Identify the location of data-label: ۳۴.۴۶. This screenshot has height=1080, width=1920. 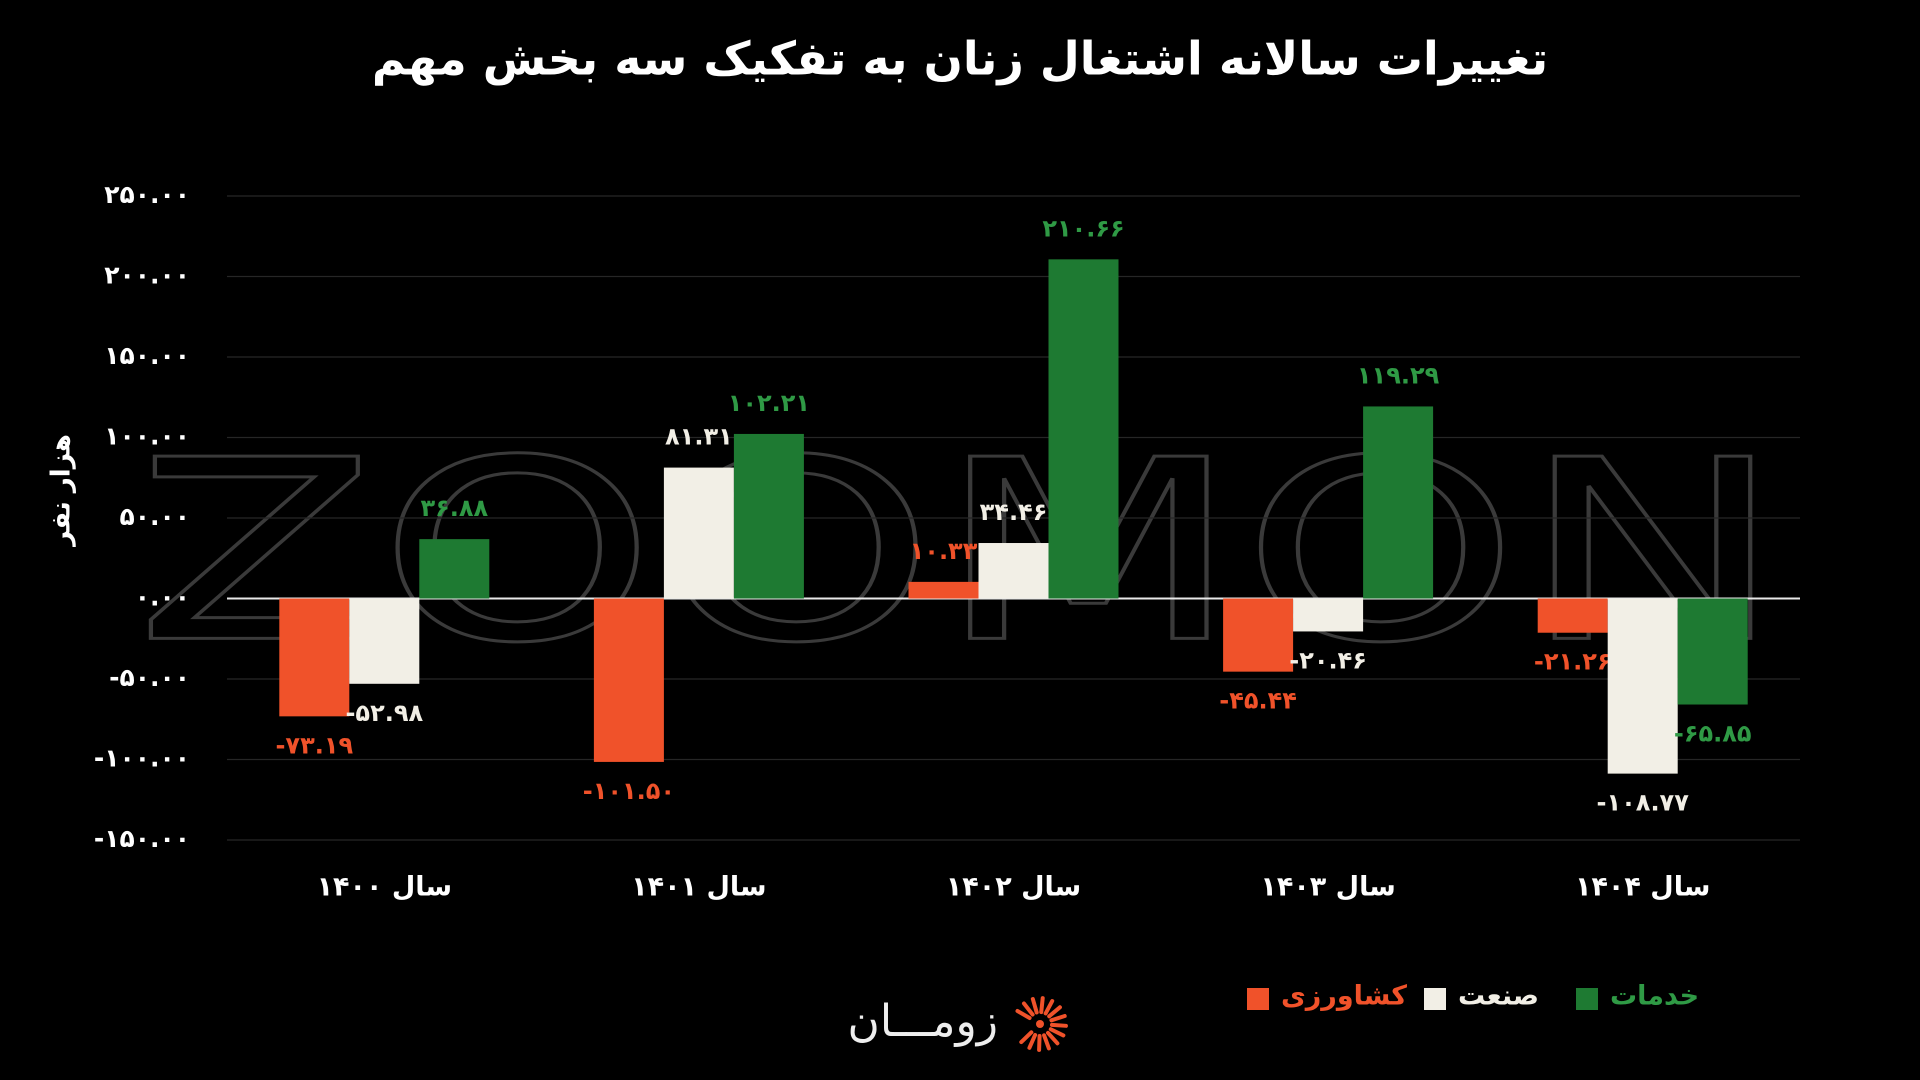
(1014, 512).